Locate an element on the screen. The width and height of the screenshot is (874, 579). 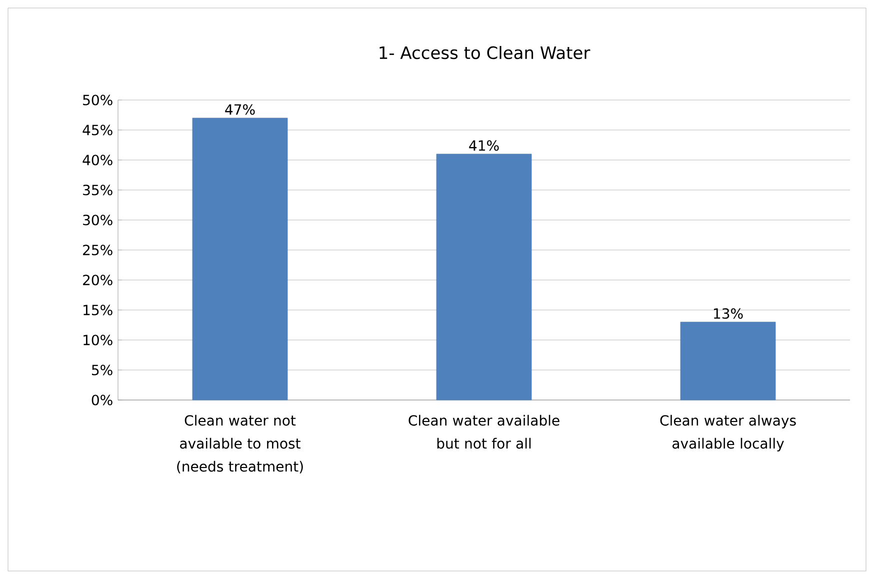
y-tick-label: 35% is located at coordinates (97, 190).